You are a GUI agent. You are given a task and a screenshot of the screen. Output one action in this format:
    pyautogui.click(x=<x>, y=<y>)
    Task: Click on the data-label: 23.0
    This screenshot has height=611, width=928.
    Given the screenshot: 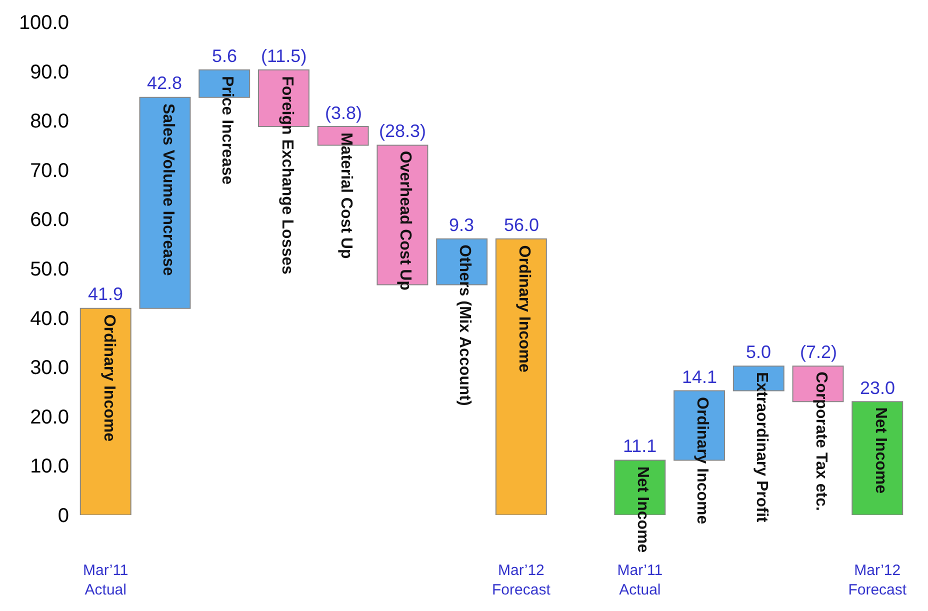 What is the action you would take?
    pyautogui.click(x=878, y=388)
    